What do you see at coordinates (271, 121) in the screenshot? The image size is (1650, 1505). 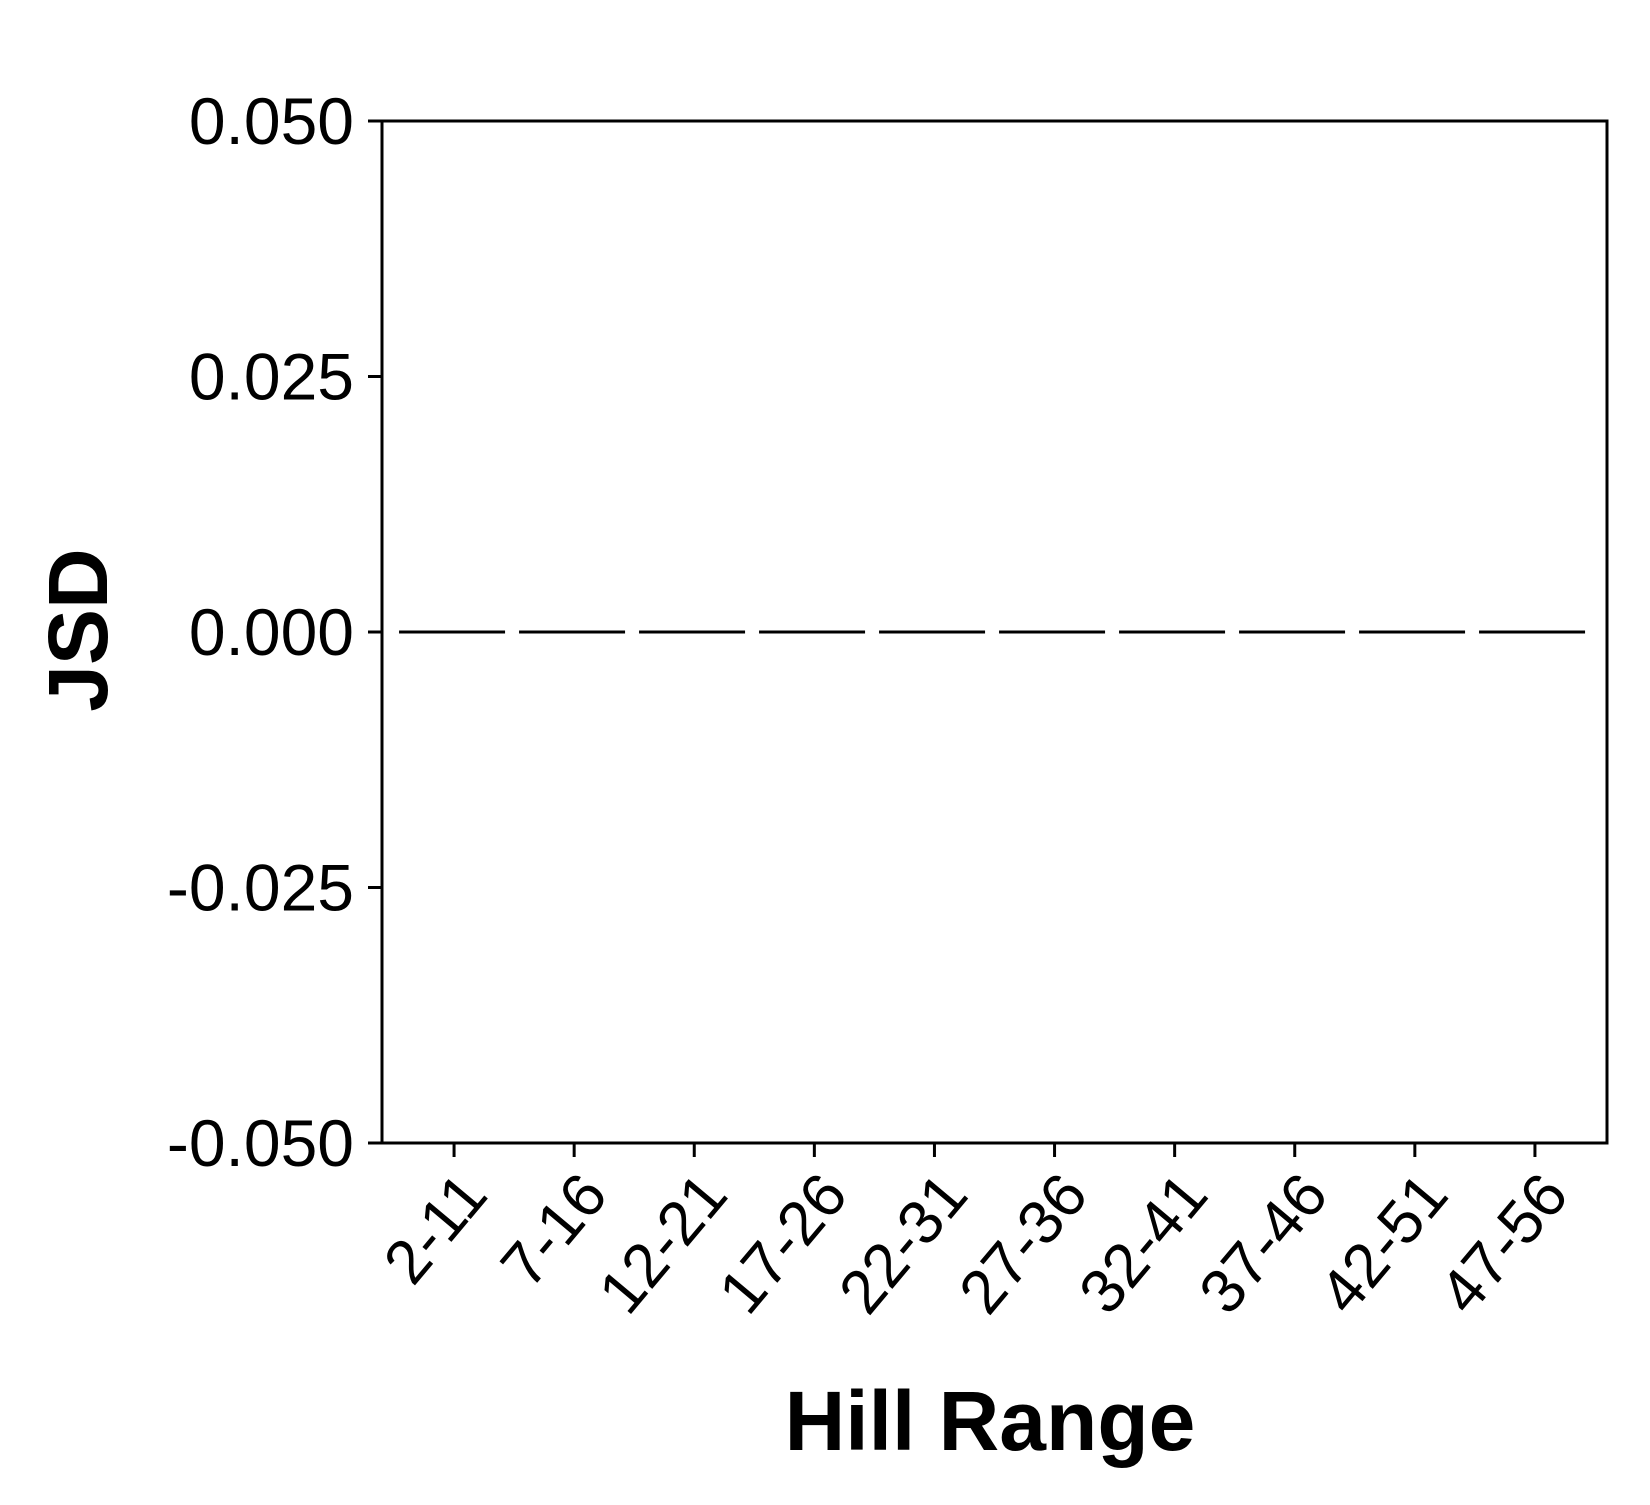 I see `y-tick-label: 0.050` at bounding box center [271, 121].